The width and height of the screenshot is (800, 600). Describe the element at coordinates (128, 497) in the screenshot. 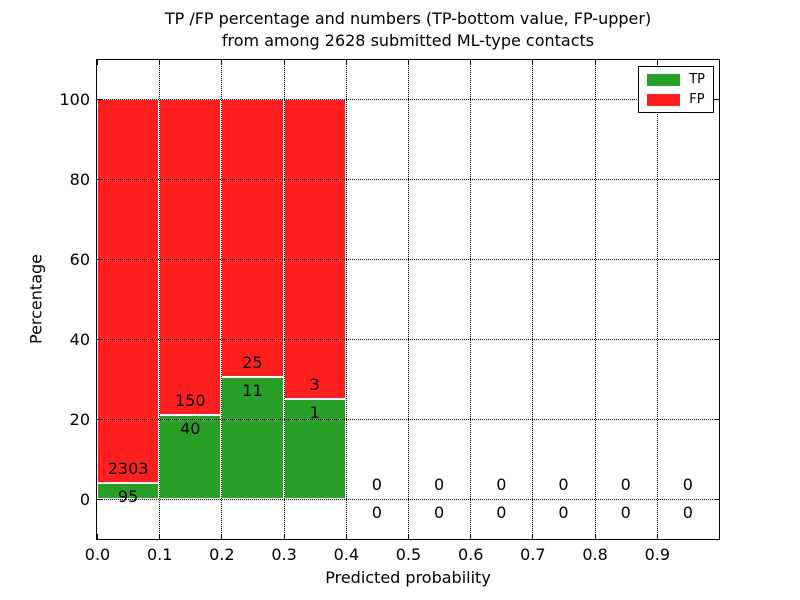

I see `bar-count-tp: 95` at that location.